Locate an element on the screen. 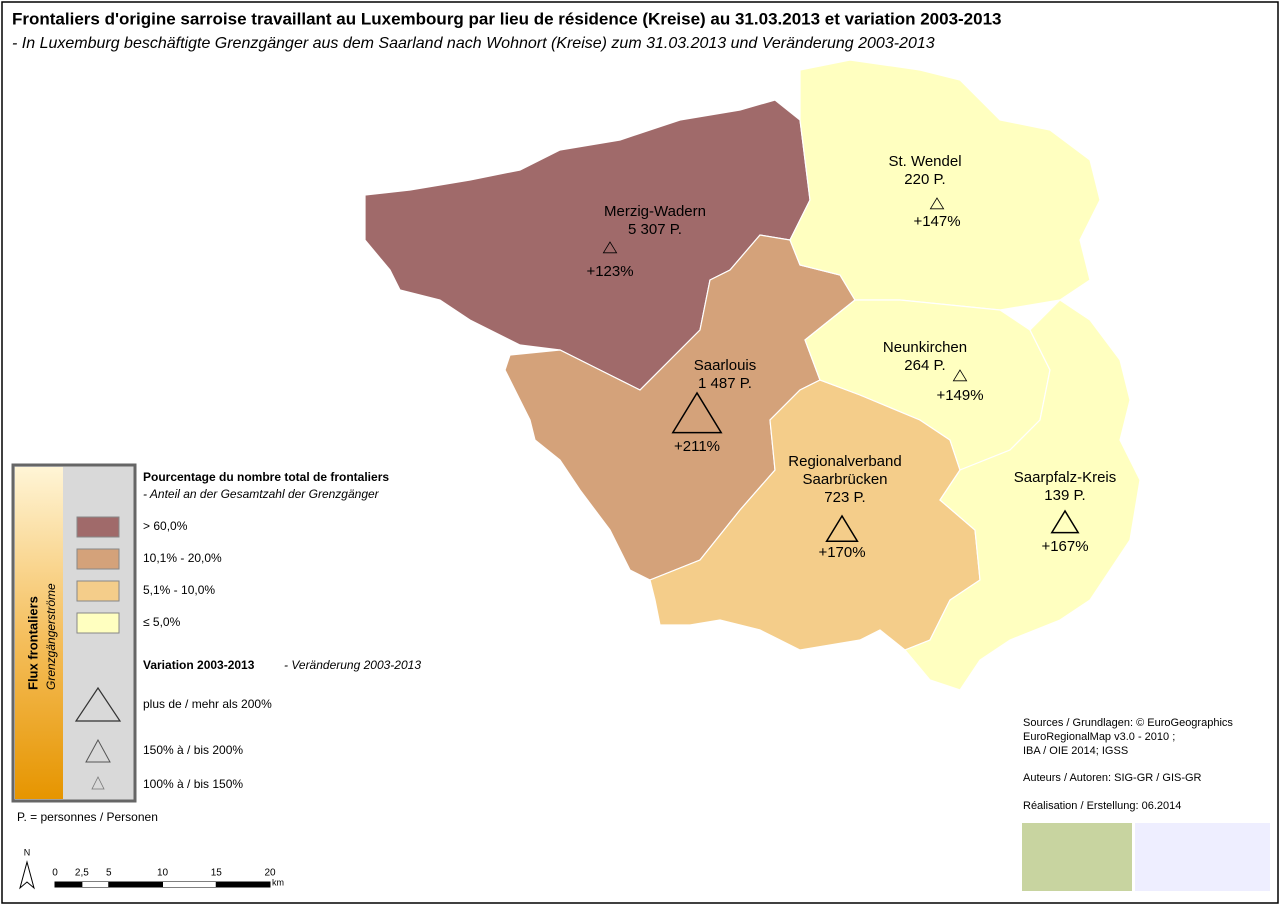 The image size is (1280, 905). scale-label: 0 is located at coordinates (55, 873).